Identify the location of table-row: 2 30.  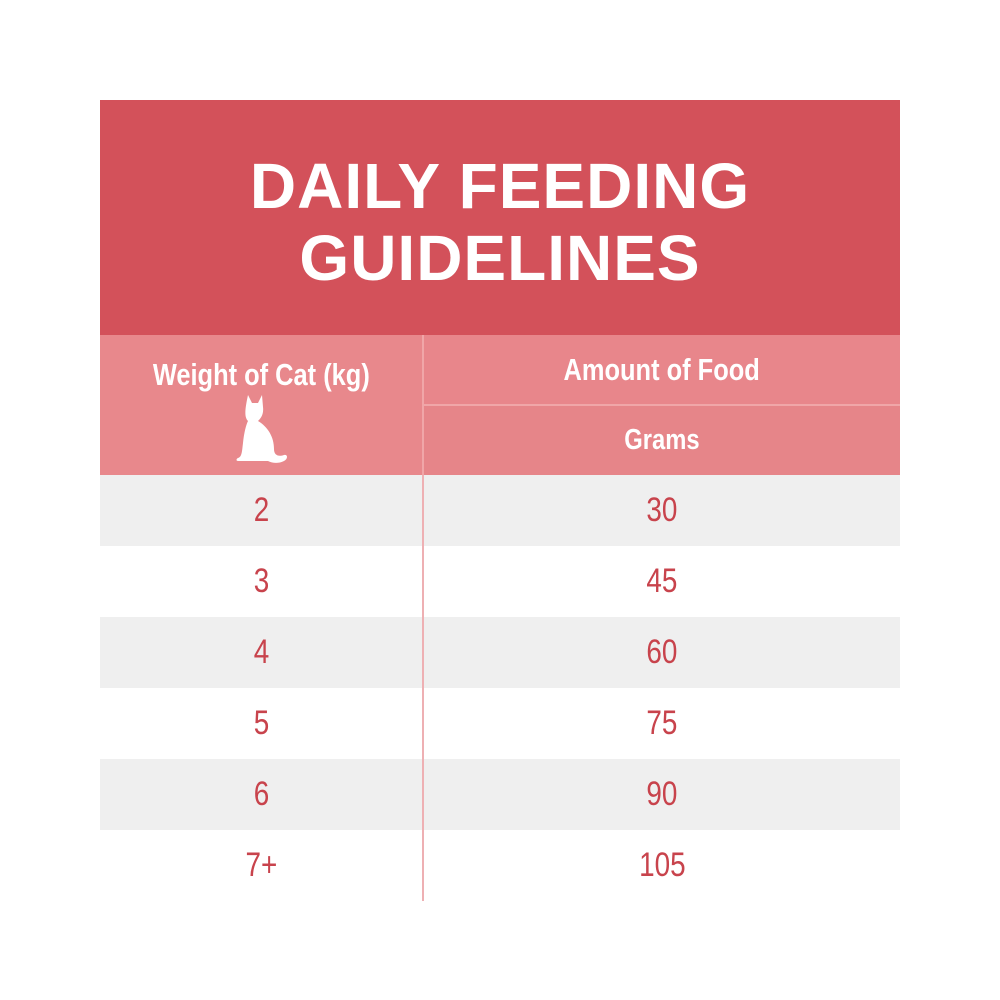
(500, 510).